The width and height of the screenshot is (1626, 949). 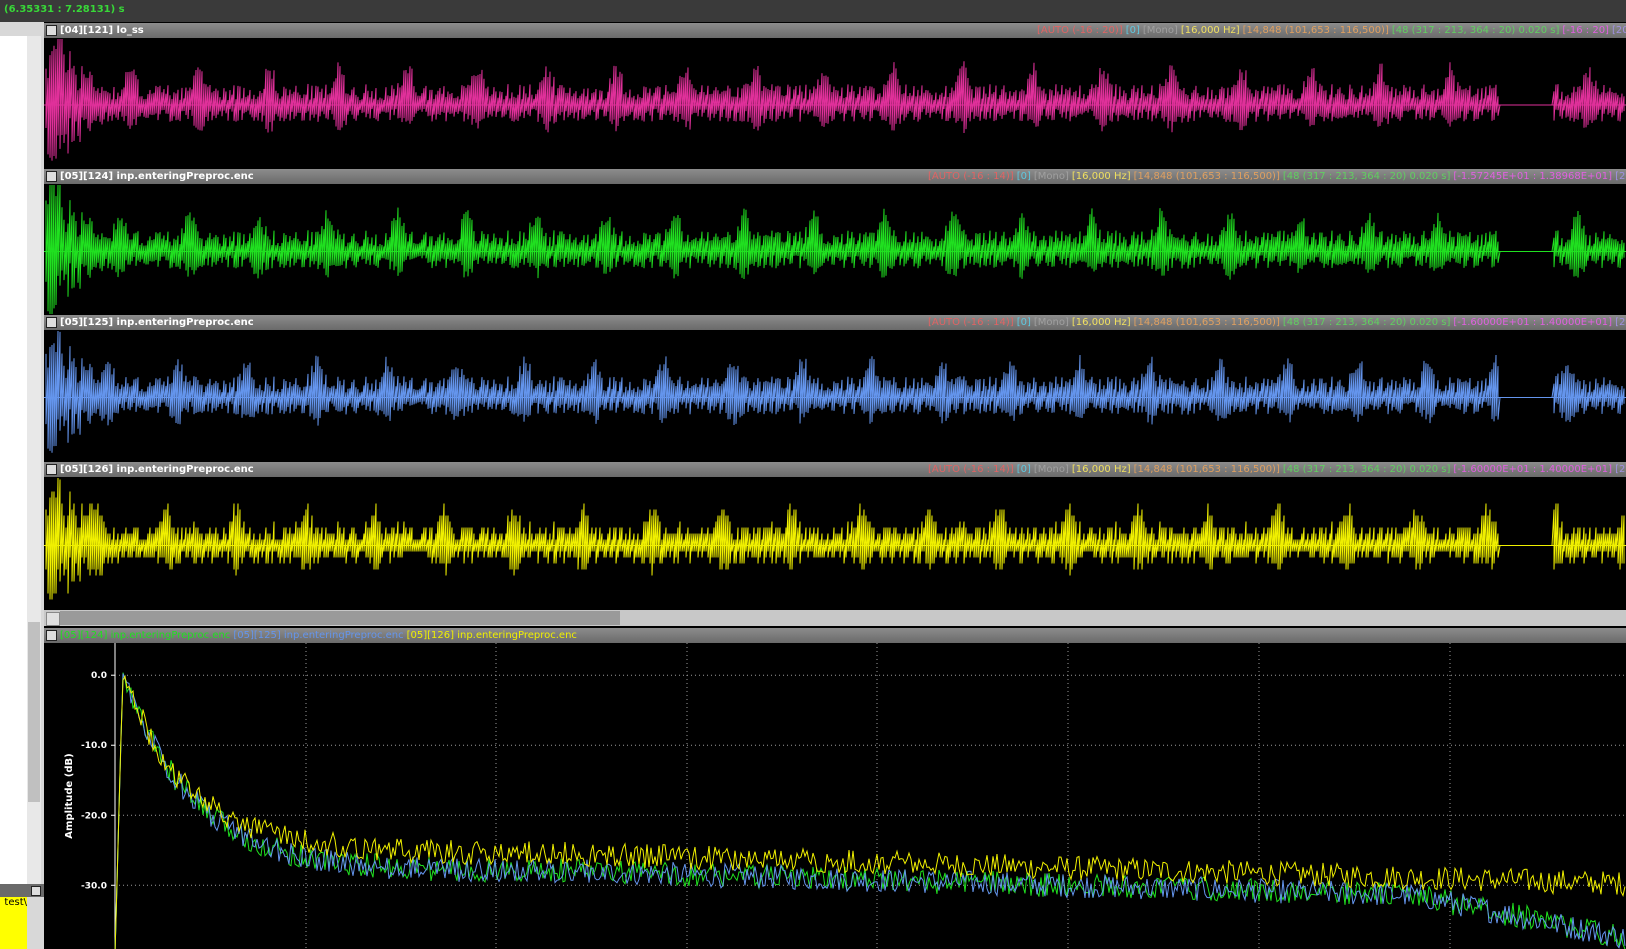 I want to click on y-tick-label: -10.0, so click(x=94, y=746).